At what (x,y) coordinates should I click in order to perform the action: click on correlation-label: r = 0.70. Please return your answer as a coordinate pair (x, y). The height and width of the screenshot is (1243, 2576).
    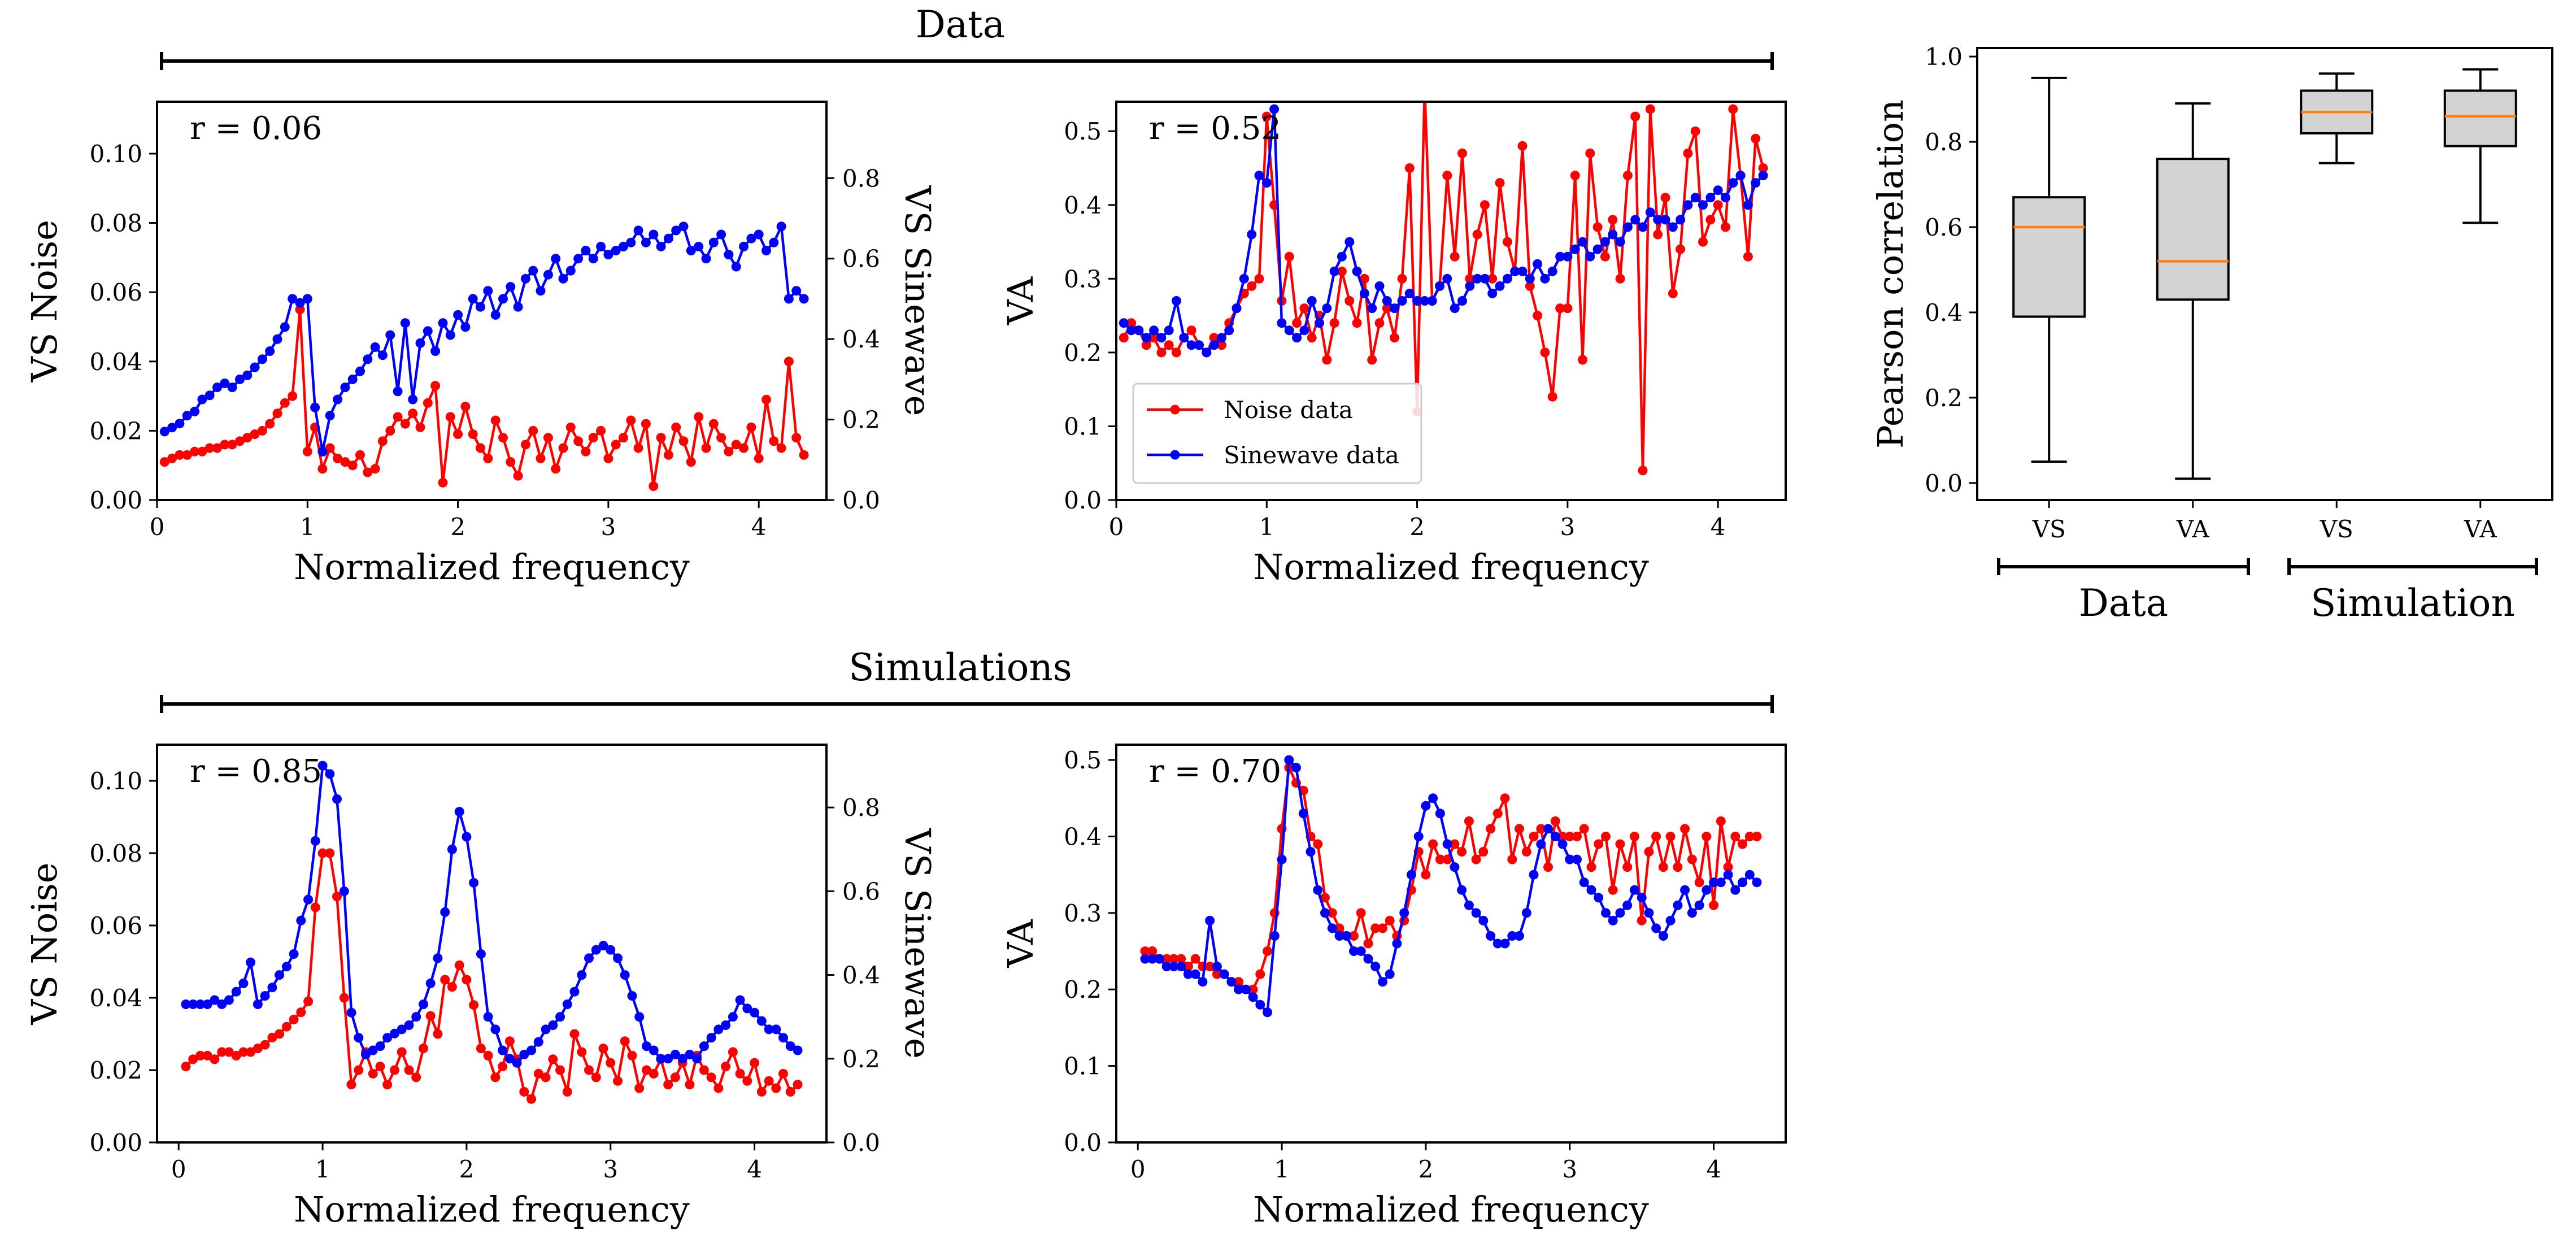
    Looking at the image, I should click on (1215, 771).